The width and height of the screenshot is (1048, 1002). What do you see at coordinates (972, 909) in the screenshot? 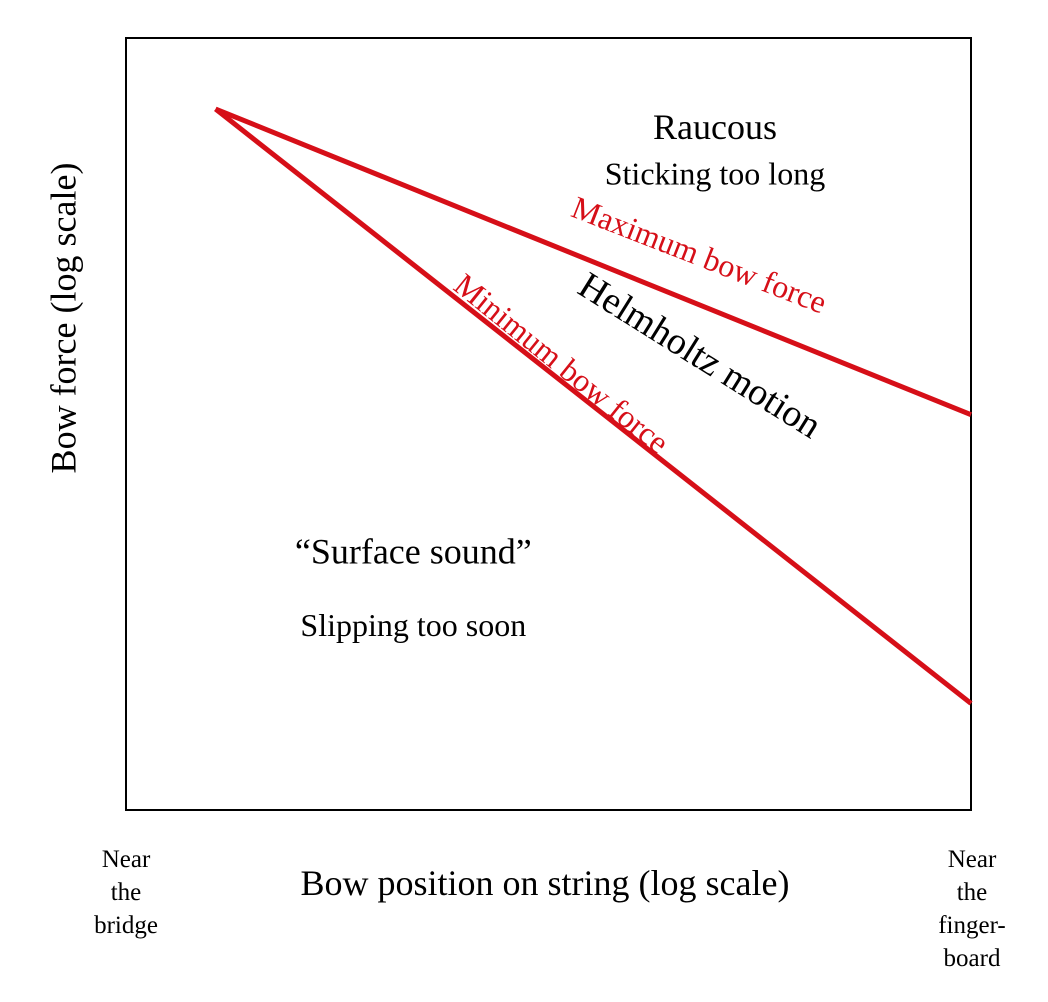
I see `x-edge-label-fingerboard: Near the finger-board` at bounding box center [972, 909].